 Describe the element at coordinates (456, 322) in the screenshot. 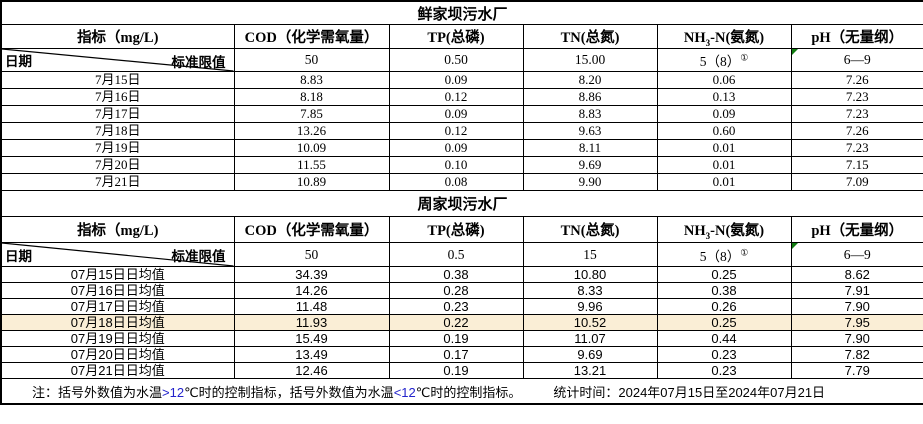

I see `tp-cell: 0.22` at that location.